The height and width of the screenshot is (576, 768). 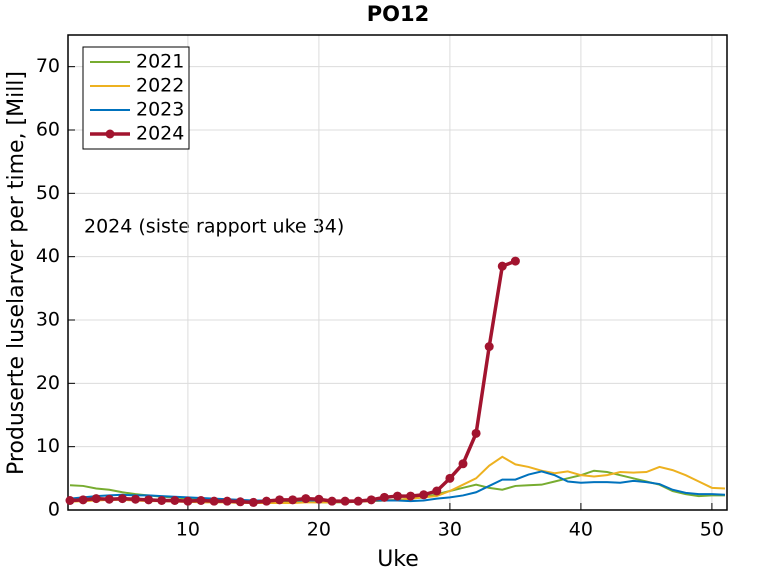 What do you see at coordinates (136, 98) in the screenshot?
I see `legend-box` at bounding box center [136, 98].